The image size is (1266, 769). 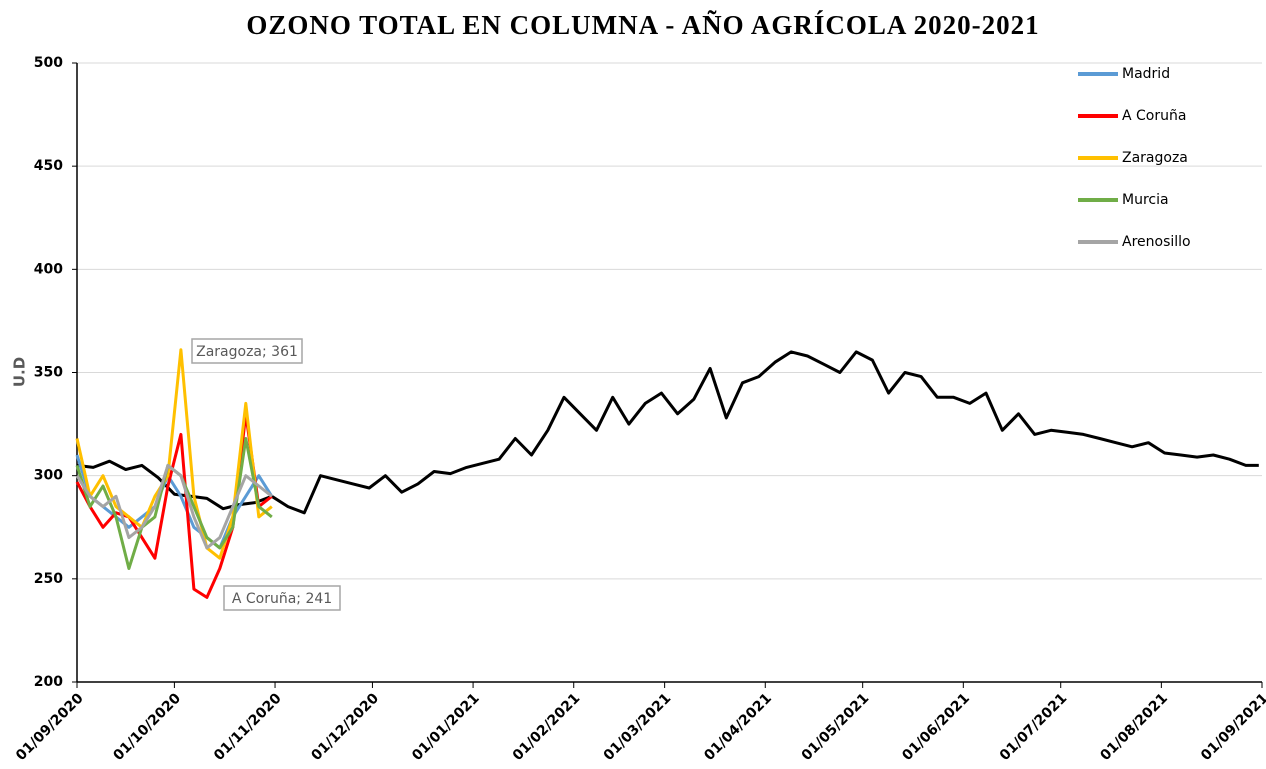 I want to click on x-tick-label: 01/10/2020, so click(x=147, y=727).